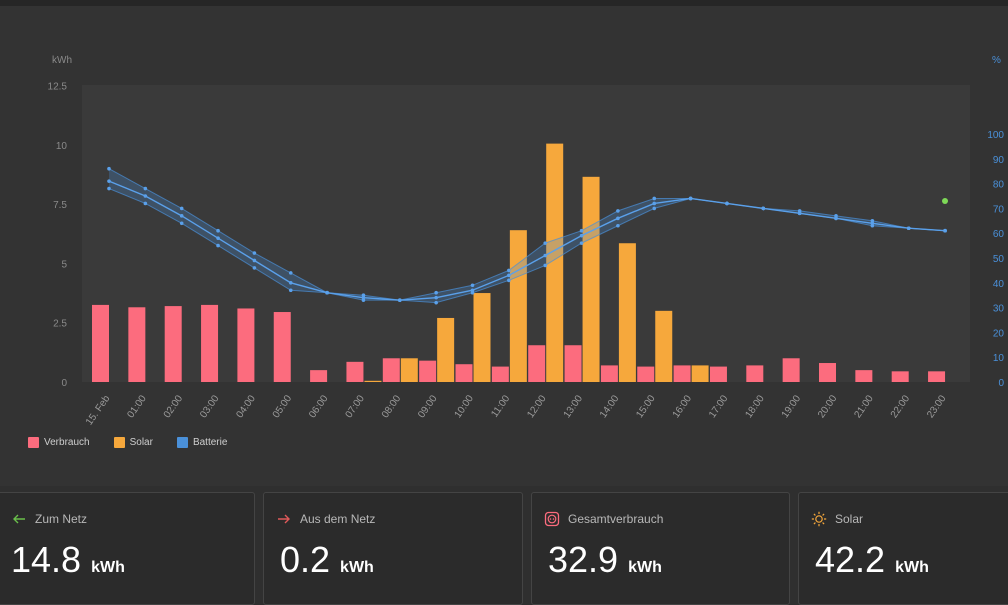  What do you see at coordinates (755, 406) in the screenshot?
I see `x-axis-tick: 18:00` at bounding box center [755, 406].